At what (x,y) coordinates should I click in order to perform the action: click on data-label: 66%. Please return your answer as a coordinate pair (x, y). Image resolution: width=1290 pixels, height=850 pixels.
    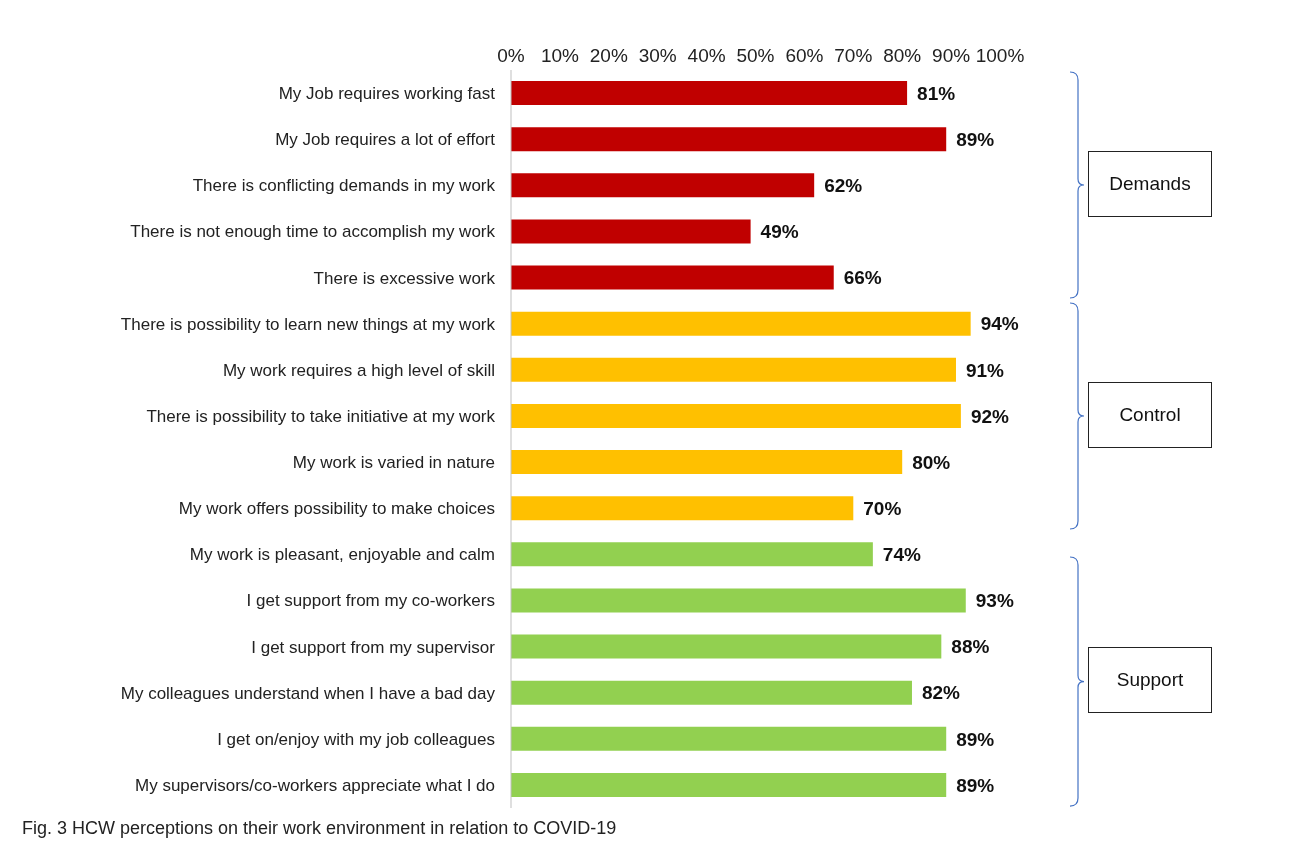
    Looking at the image, I should click on (862, 278).